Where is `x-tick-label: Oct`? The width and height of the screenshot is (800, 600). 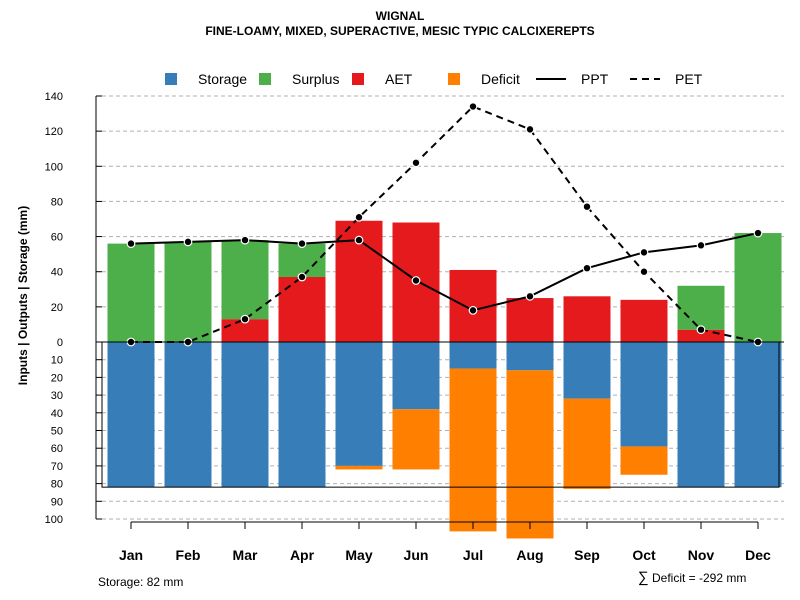
x-tick-label: Oct is located at coordinates (644, 555).